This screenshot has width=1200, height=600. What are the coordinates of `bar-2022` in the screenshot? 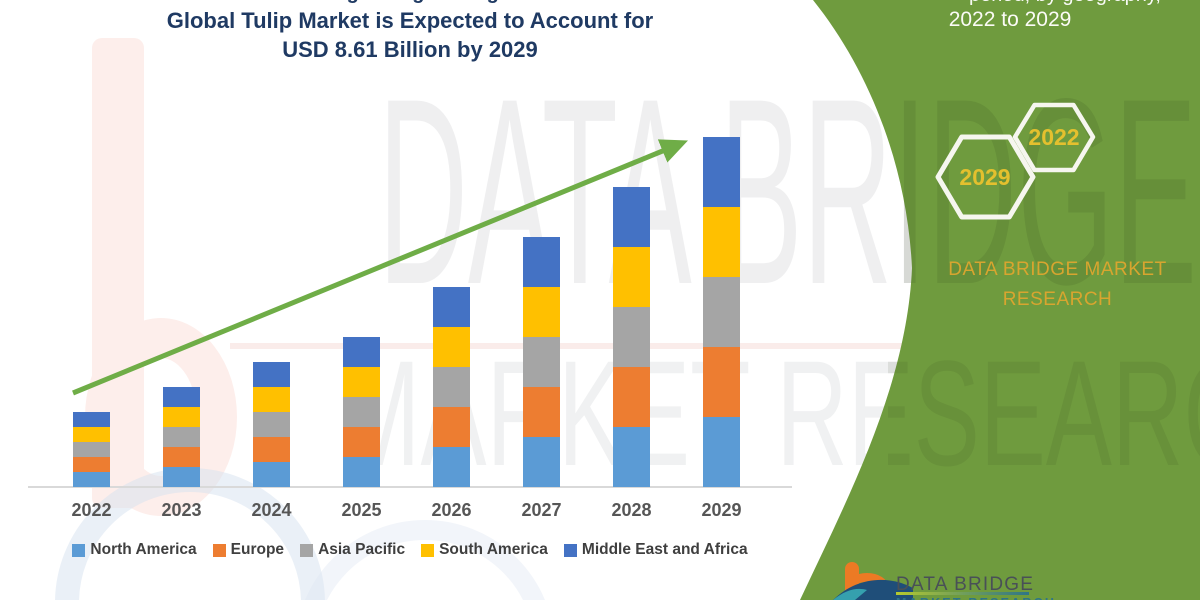 It's located at (91, 449).